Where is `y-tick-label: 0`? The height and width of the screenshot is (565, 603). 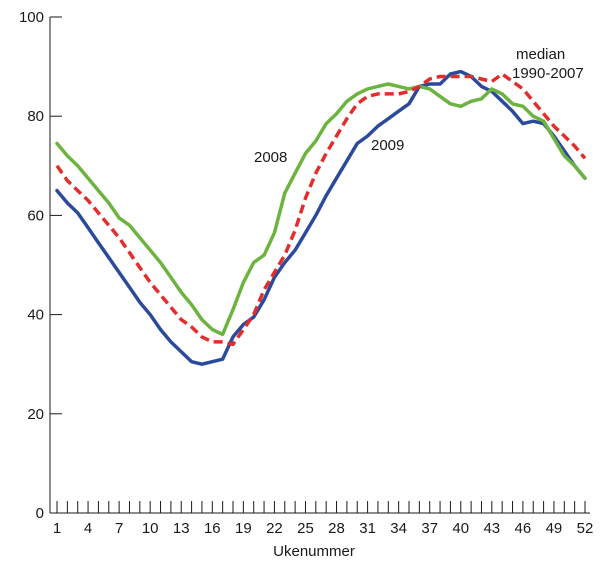
y-tick-label: 0 is located at coordinates (40, 513).